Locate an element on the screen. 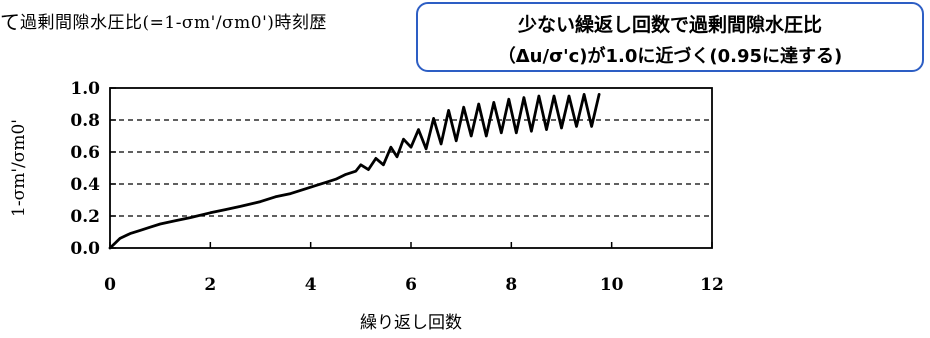  x-tick-label-3: 6 is located at coordinates (411, 285).